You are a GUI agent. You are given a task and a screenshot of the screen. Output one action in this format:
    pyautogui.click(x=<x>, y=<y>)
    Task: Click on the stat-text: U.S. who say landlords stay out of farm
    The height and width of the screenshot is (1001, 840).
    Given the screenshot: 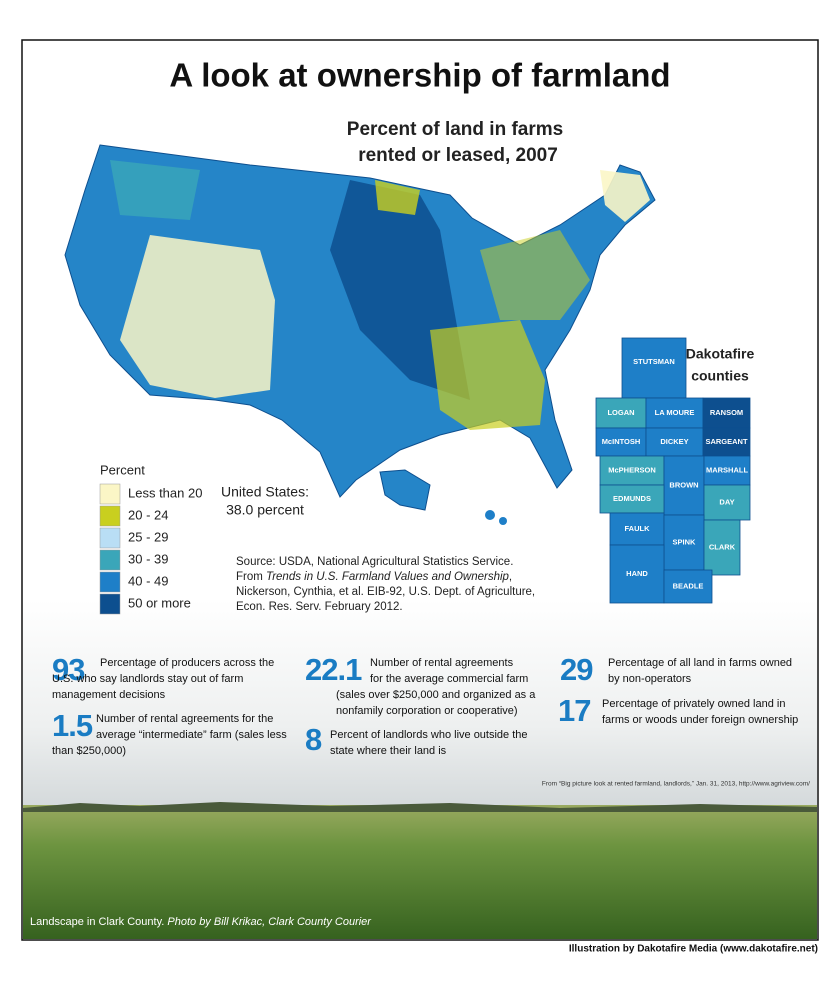 What is the action you would take?
    pyautogui.click(x=147, y=679)
    